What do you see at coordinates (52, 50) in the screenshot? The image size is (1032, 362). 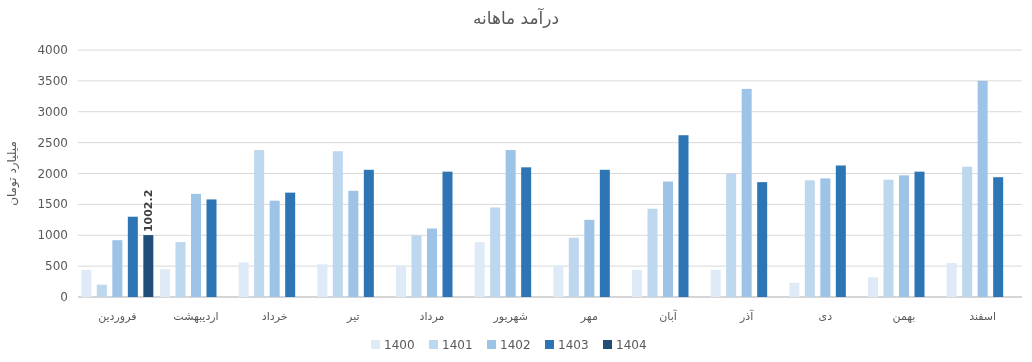 I see `y-tick-label: 4000` at bounding box center [52, 50].